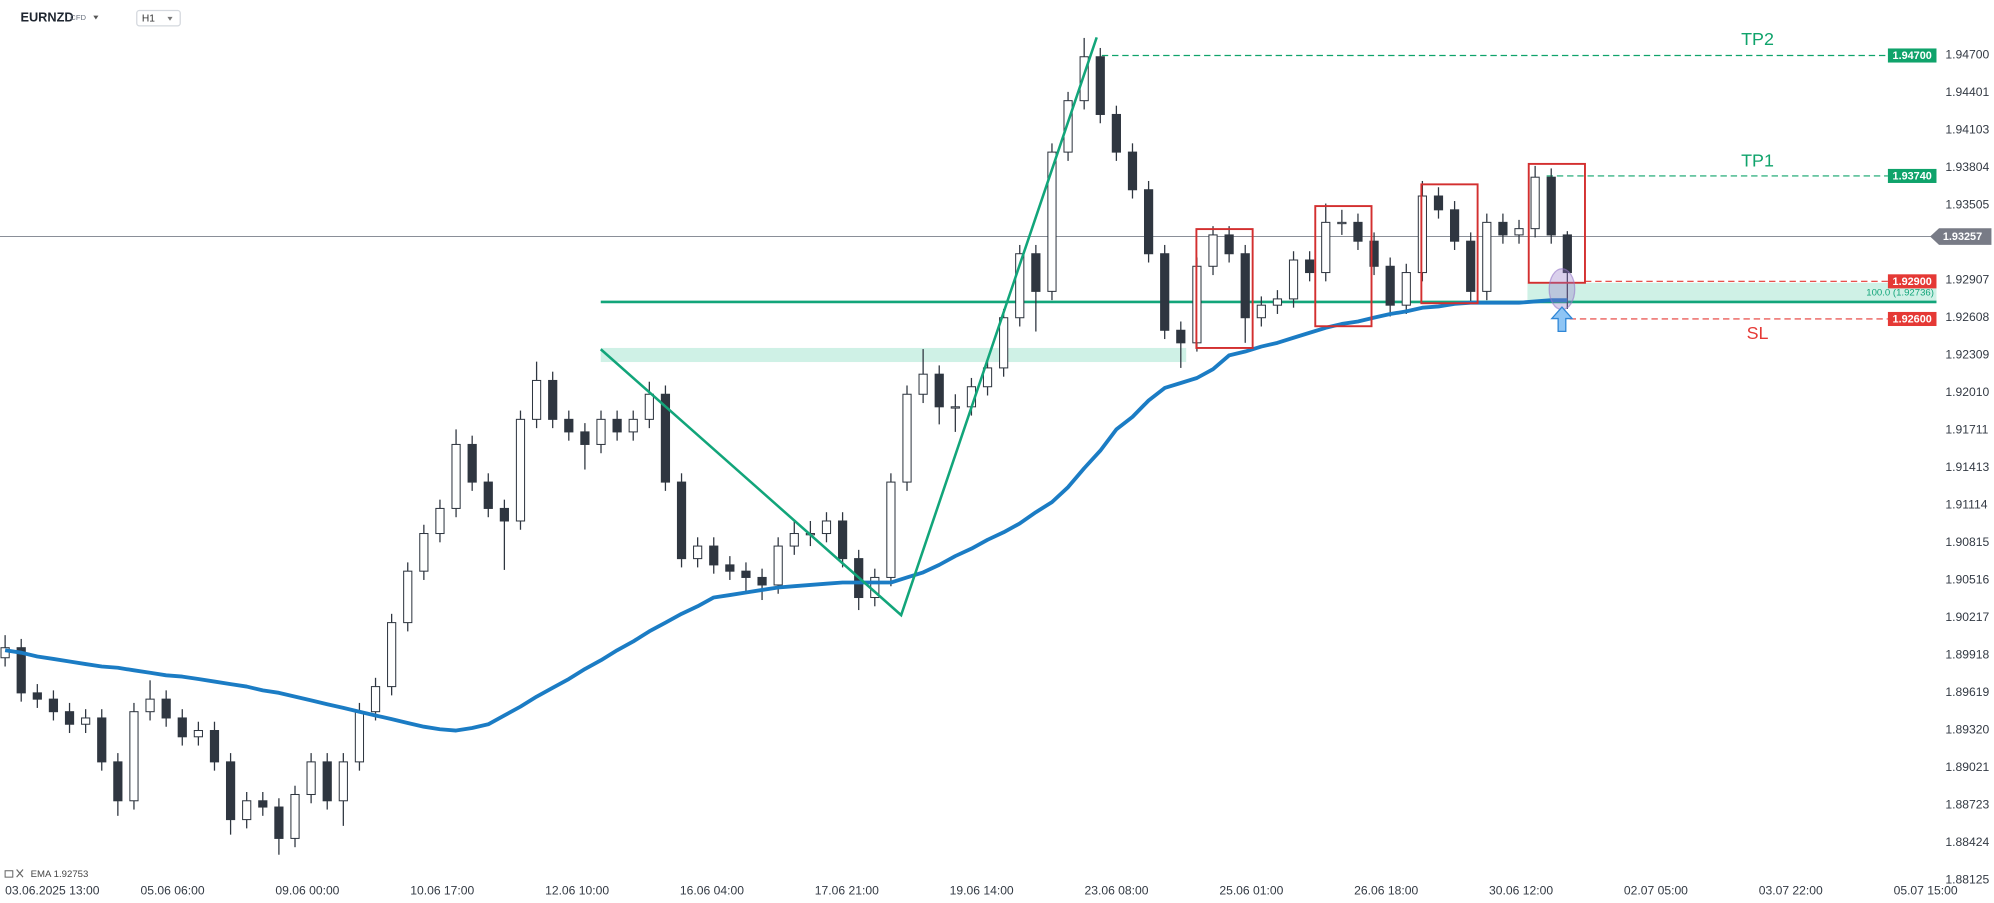 The width and height of the screenshot is (1994, 903). What do you see at coordinates (1967, 167) in the screenshot?
I see `y-tick-label: 1.93804` at bounding box center [1967, 167].